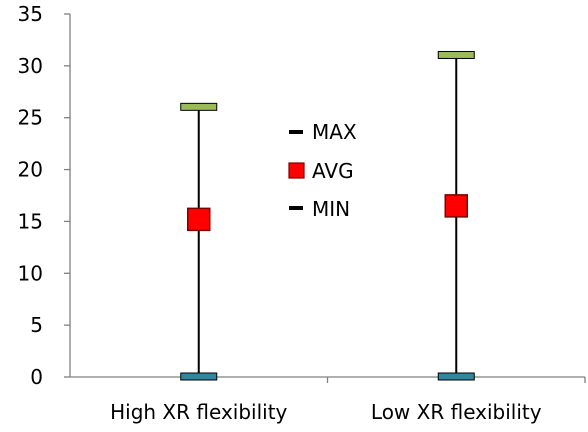  I want to click on y-tick-label: 5, so click(36, 325).